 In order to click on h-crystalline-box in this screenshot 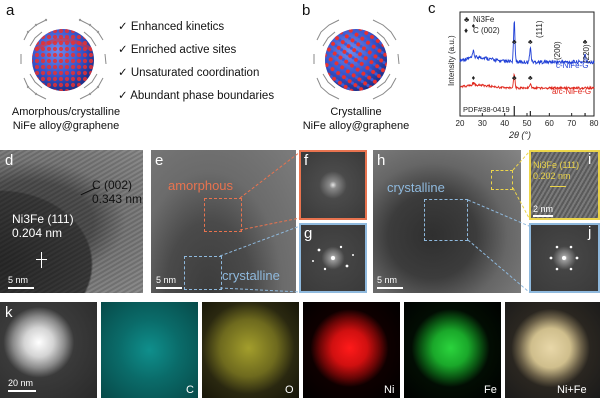, I will do `click(446, 220)`.